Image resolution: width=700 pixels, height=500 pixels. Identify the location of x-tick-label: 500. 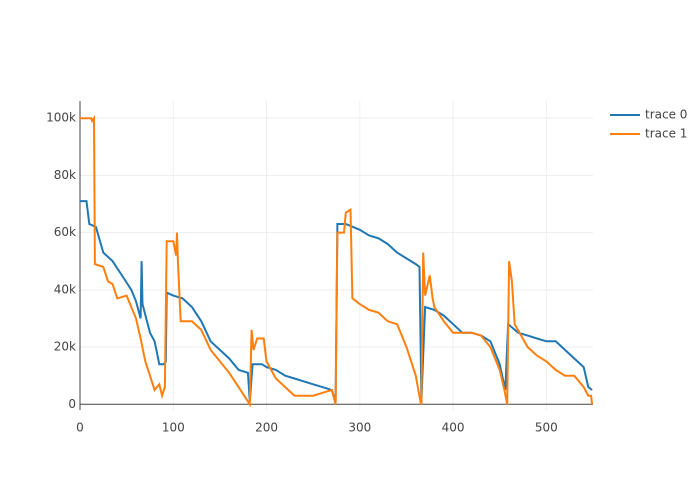
(546, 428).